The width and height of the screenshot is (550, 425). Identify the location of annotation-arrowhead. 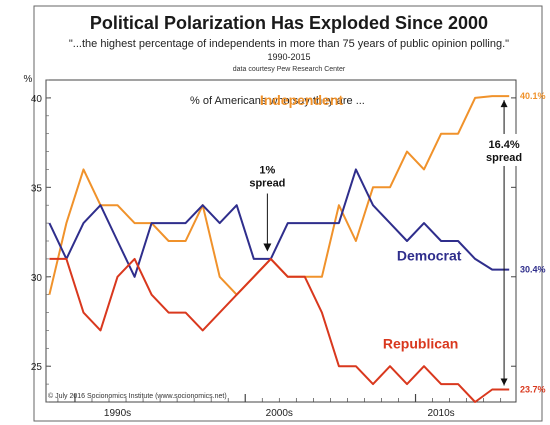
(267, 247).